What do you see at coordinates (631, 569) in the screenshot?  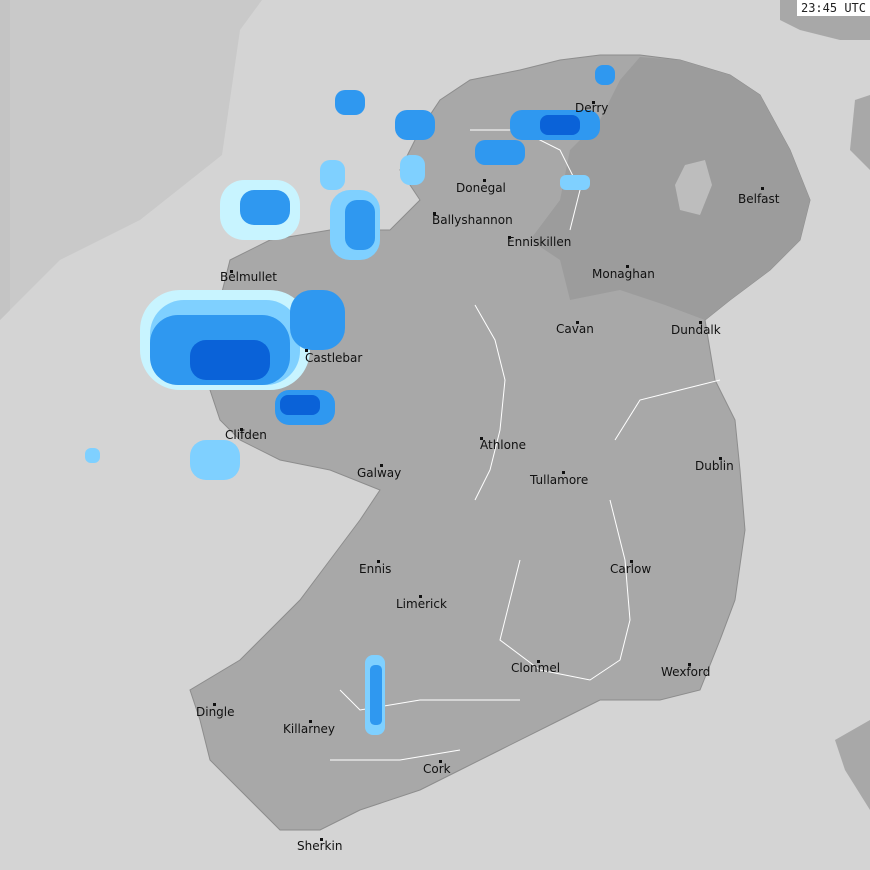 I see `city-label-carlow: Carlow` at bounding box center [631, 569].